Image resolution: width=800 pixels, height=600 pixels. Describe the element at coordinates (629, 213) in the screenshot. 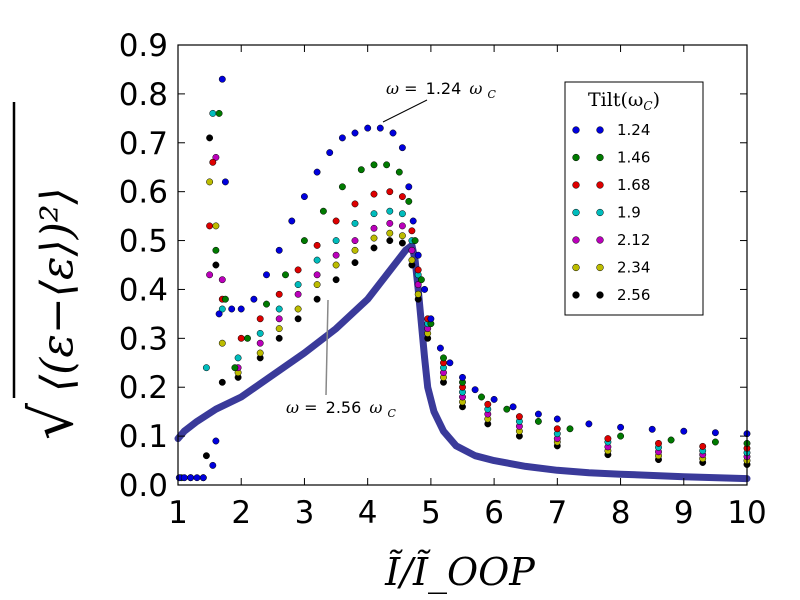

I see `legend-label: 1.9` at that location.